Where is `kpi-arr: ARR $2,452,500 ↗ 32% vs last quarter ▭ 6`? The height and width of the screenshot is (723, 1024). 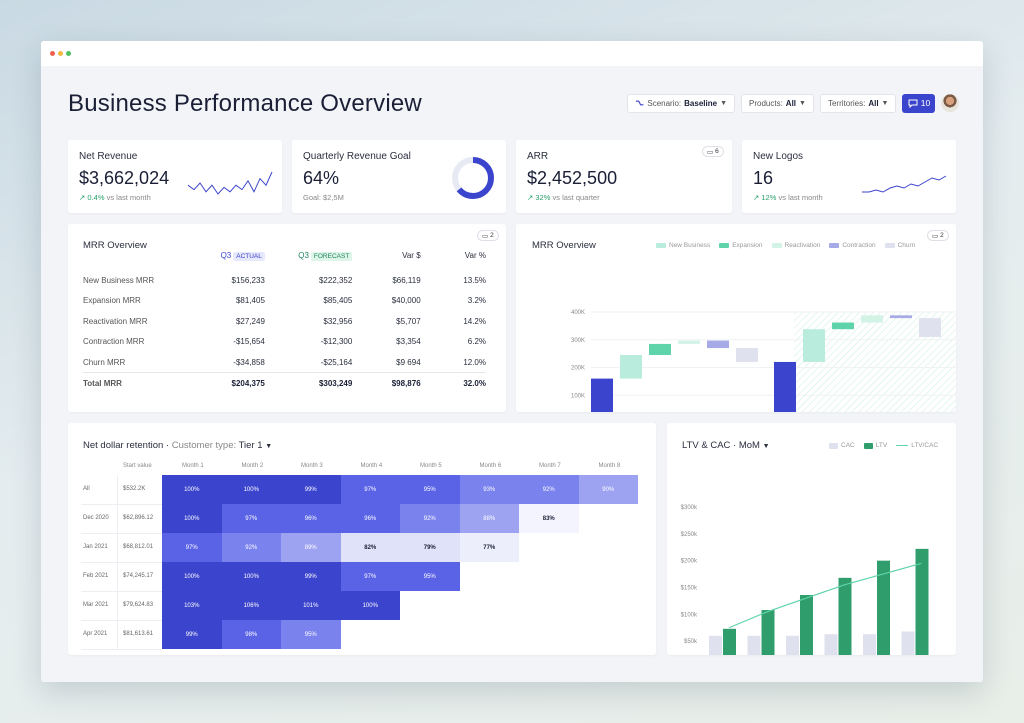
kpi-arr: ARR $2,452,500 ↗ 32% vs last quarter ▭ 6 is located at coordinates (624, 176).